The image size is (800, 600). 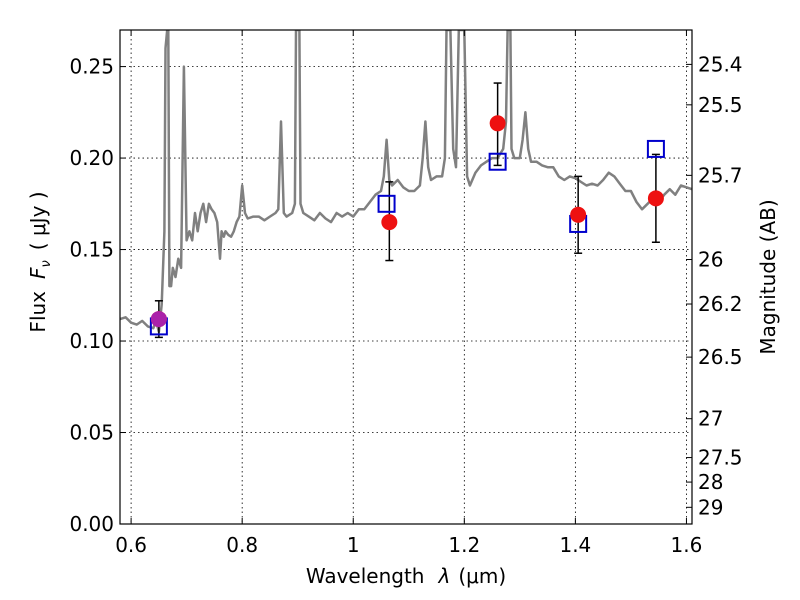 I want to click on y2-tick-label: 26.2, so click(x=720, y=304).